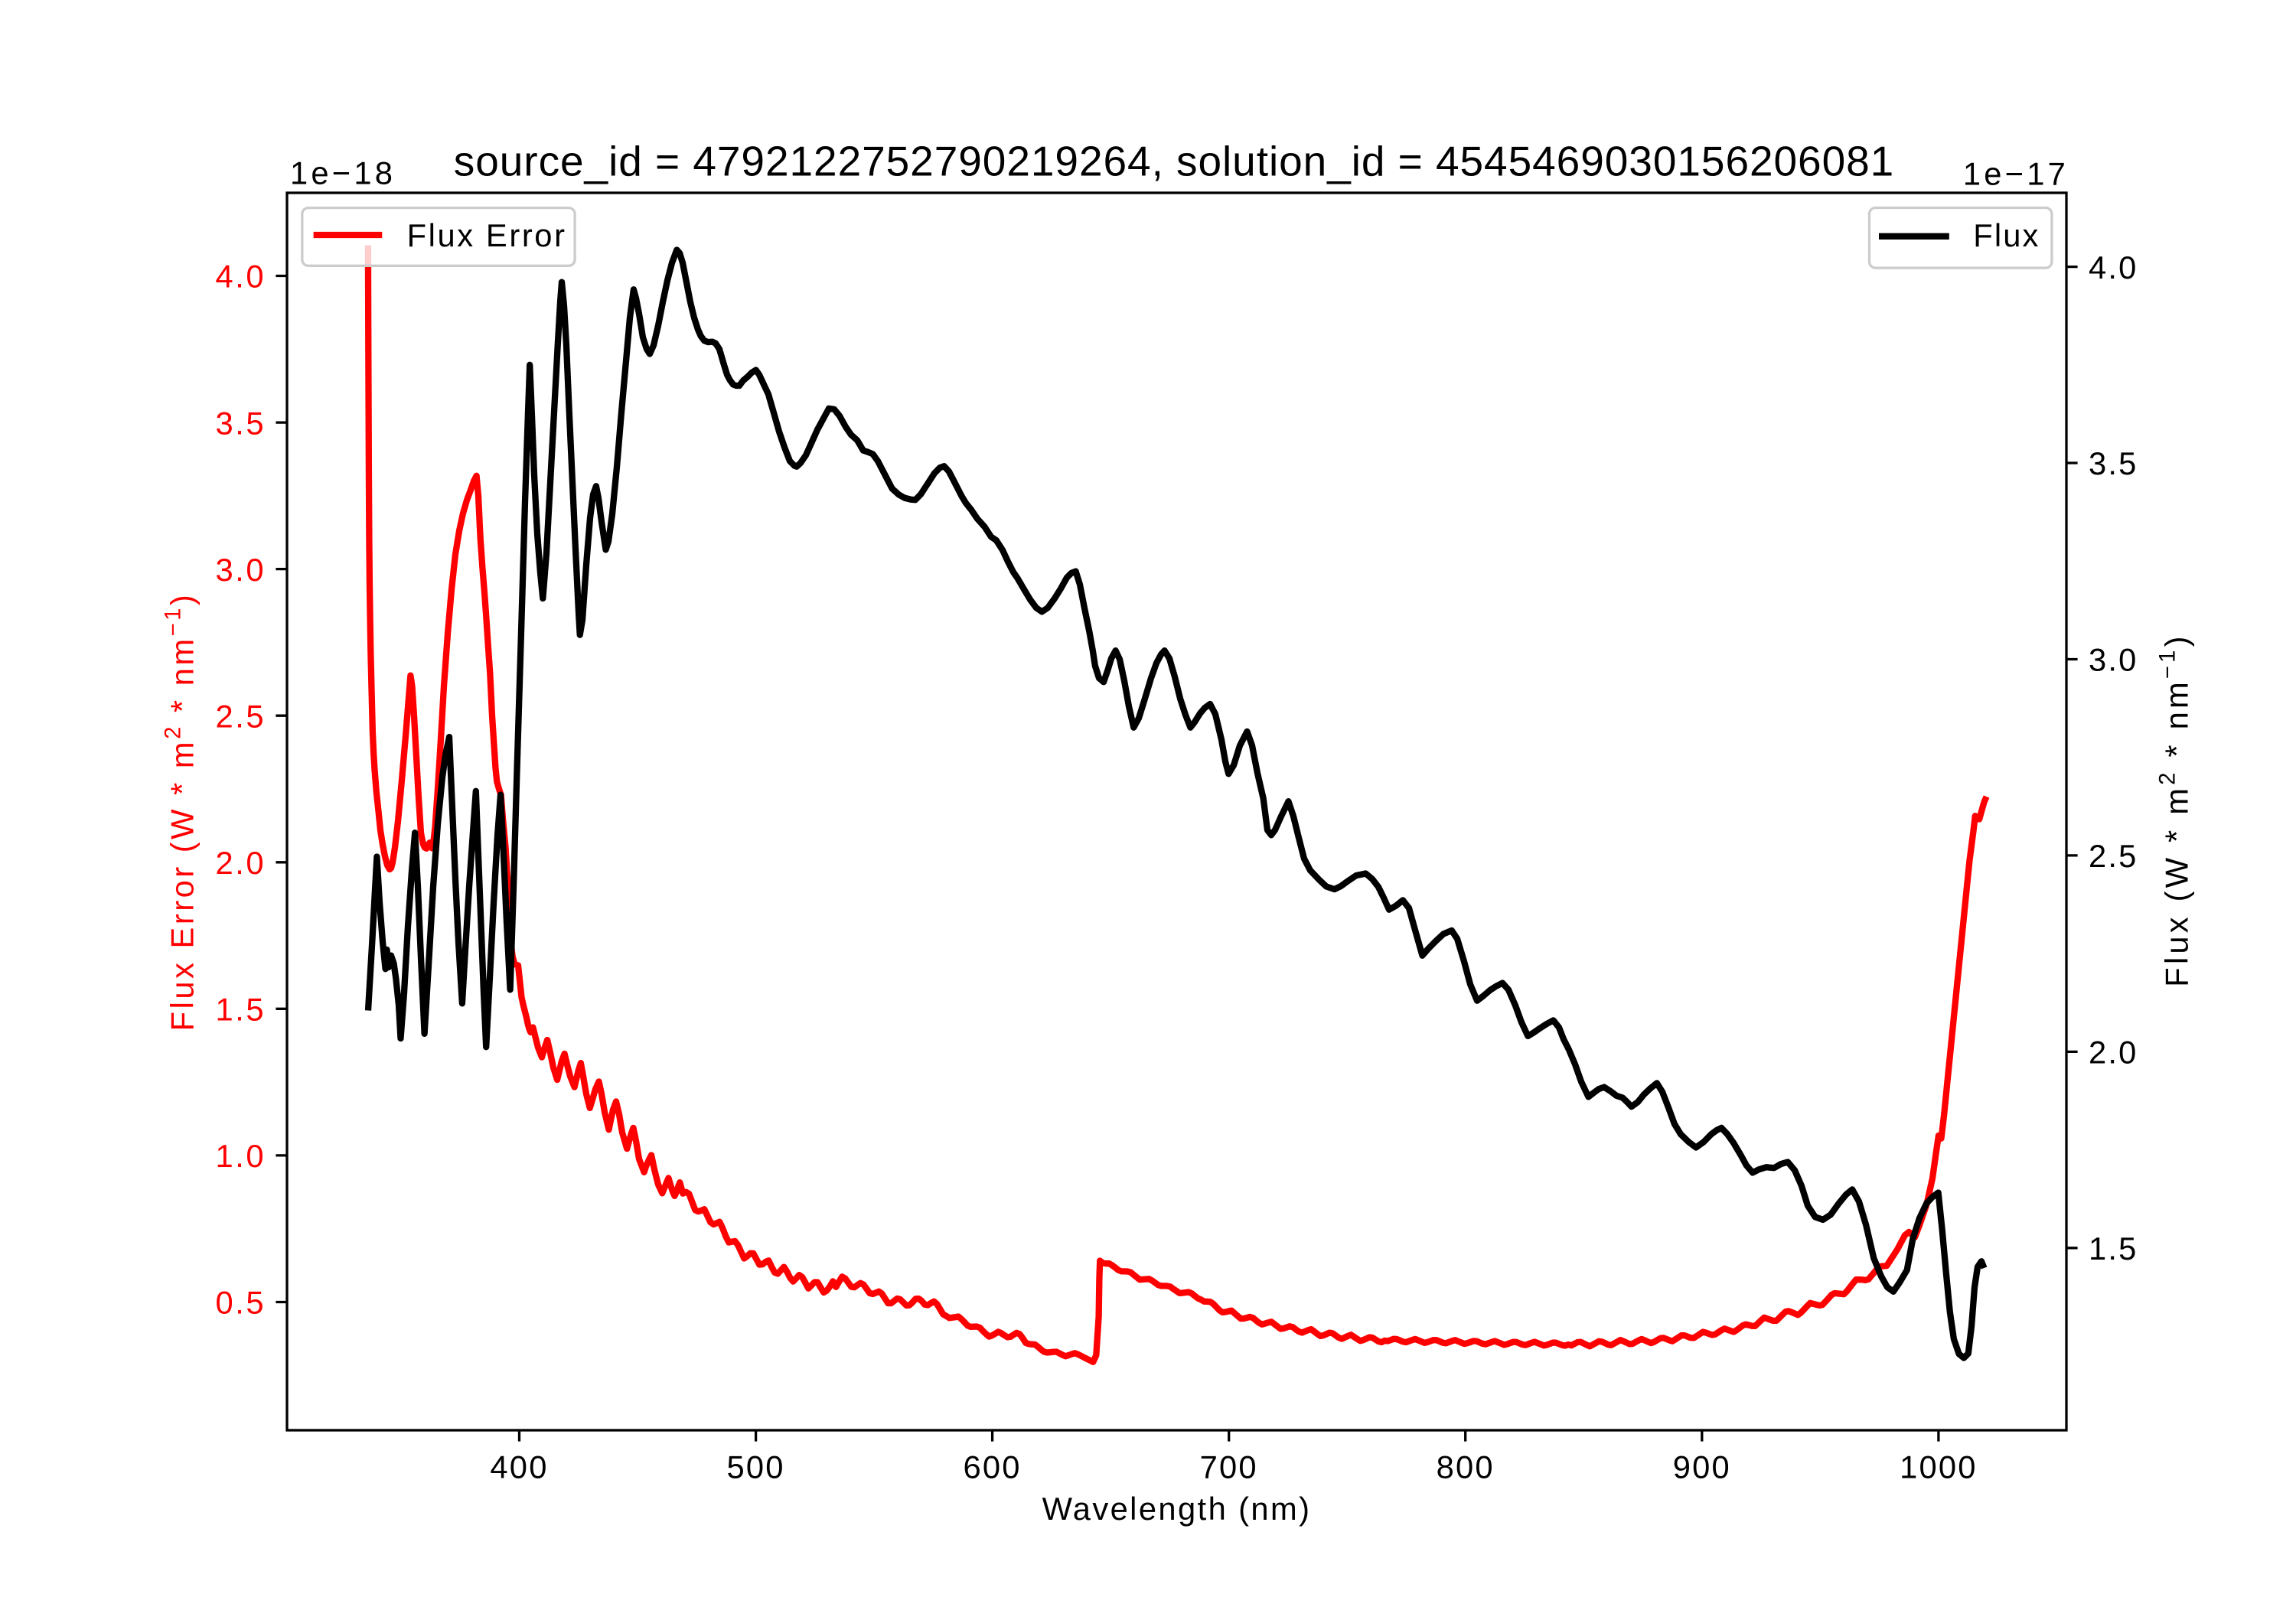 The image size is (2296, 1607). What do you see at coordinates (2175, 809) in the screenshot?
I see `svg-text: Flux (W * m2 * nm−1)` at bounding box center [2175, 809].